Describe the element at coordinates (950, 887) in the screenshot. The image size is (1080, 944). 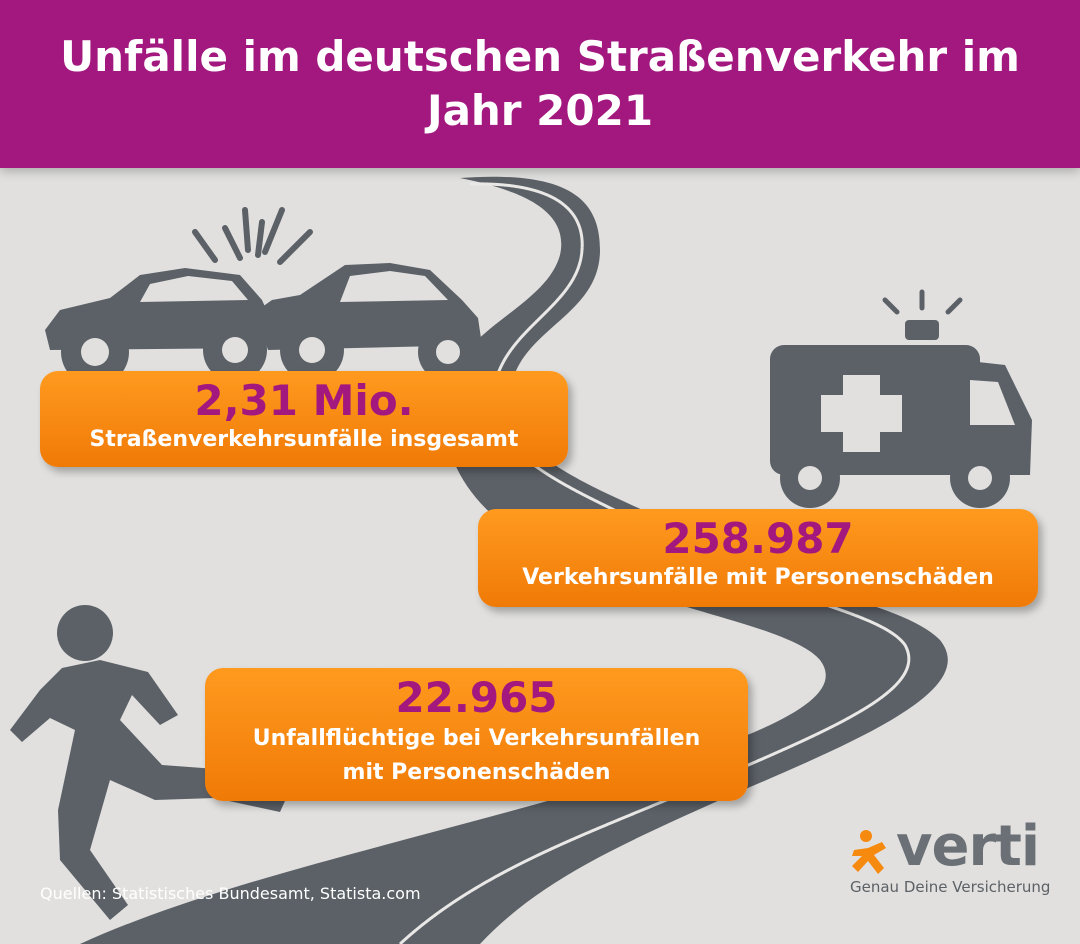
I see `brand-tagline: Genau Deine Versicherung` at that location.